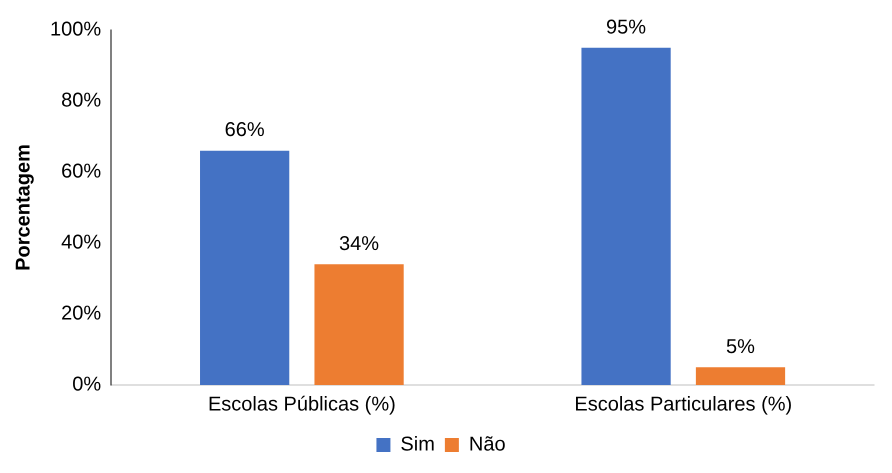 The height and width of the screenshot is (473, 892). What do you see at coordinates (626, 27) in the screenshot?
I see `data-label: 95%` at bounding box center [626, 27].